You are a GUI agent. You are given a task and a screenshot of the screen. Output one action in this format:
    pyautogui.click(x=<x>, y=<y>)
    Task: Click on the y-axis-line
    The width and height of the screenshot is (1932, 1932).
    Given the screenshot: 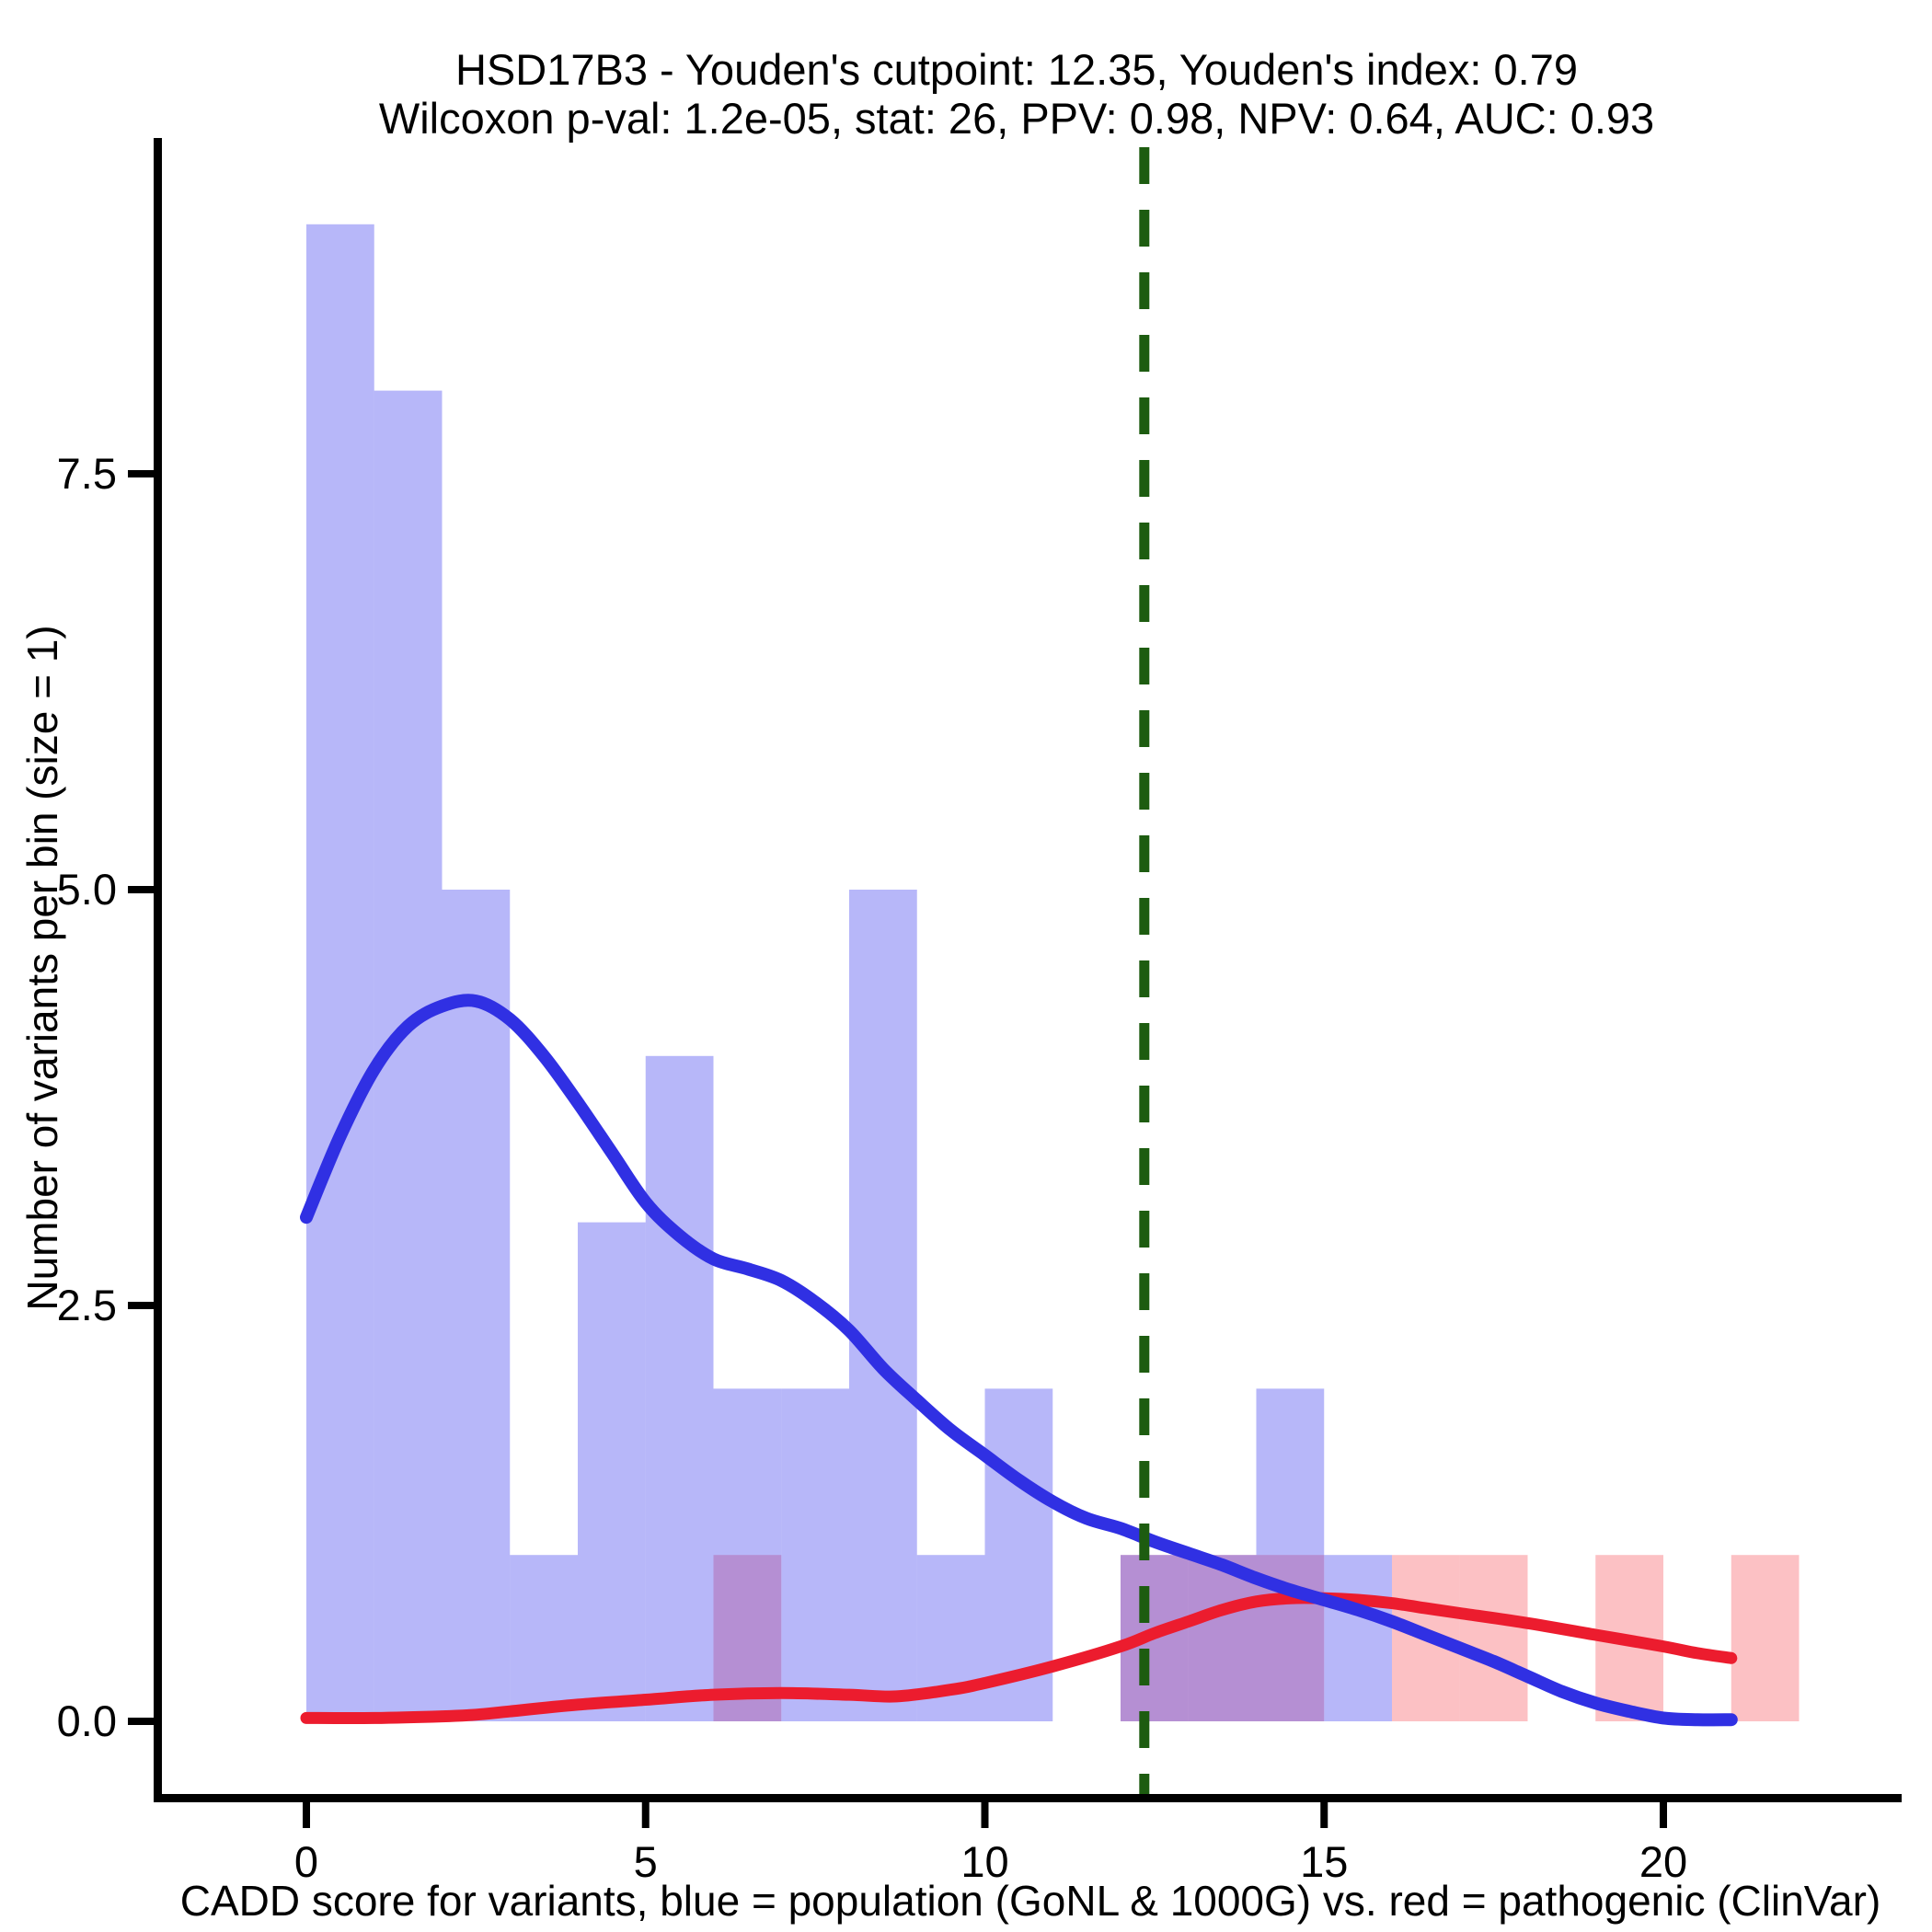 What is the action you would take?
    pyautogui.click(x=158, y=970)
    